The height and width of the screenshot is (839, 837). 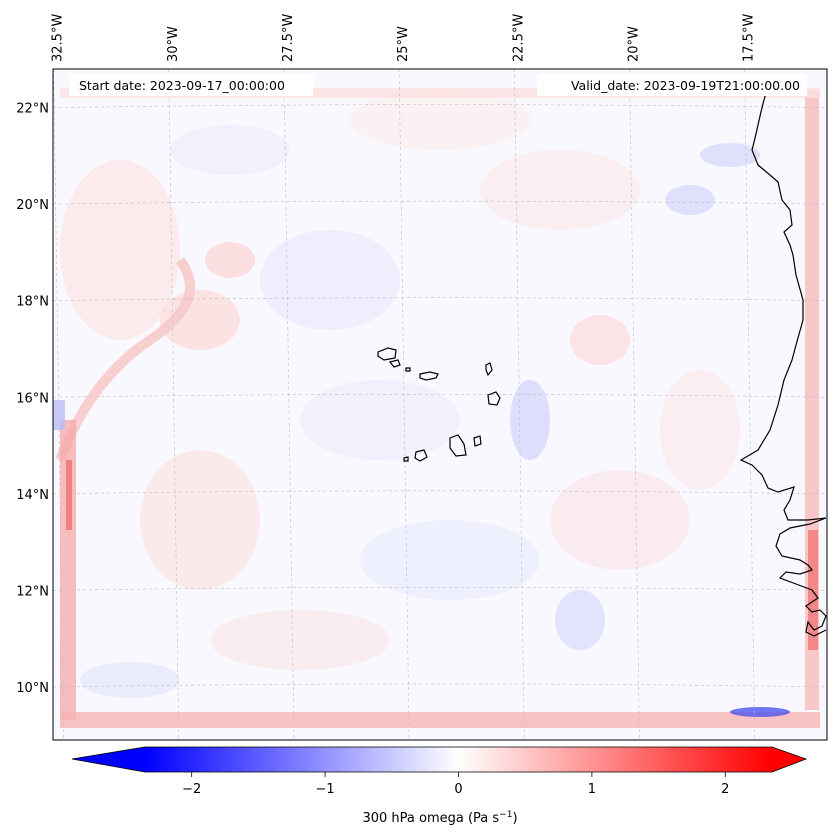 What do you see at coordinates (789, 759) in the screenshot?
I see `colorbar-extend-high` at bounding box center [789, 759].